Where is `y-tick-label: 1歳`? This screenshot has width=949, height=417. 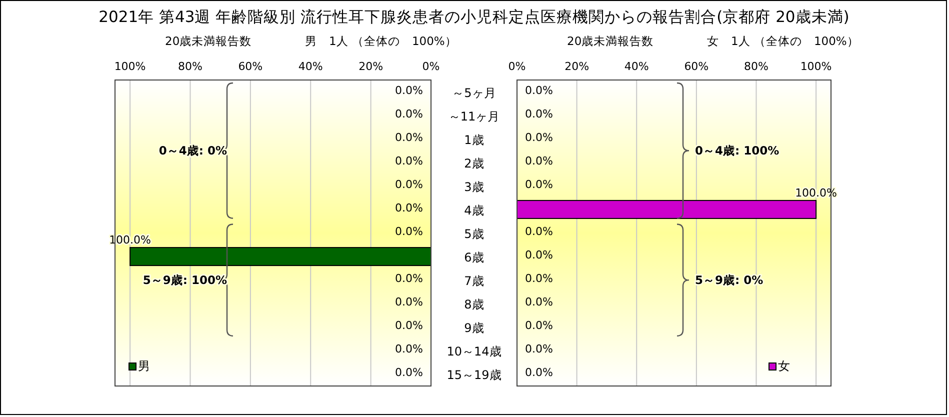 y-tick-label: 1歳 is located at coordinates (474, 139).